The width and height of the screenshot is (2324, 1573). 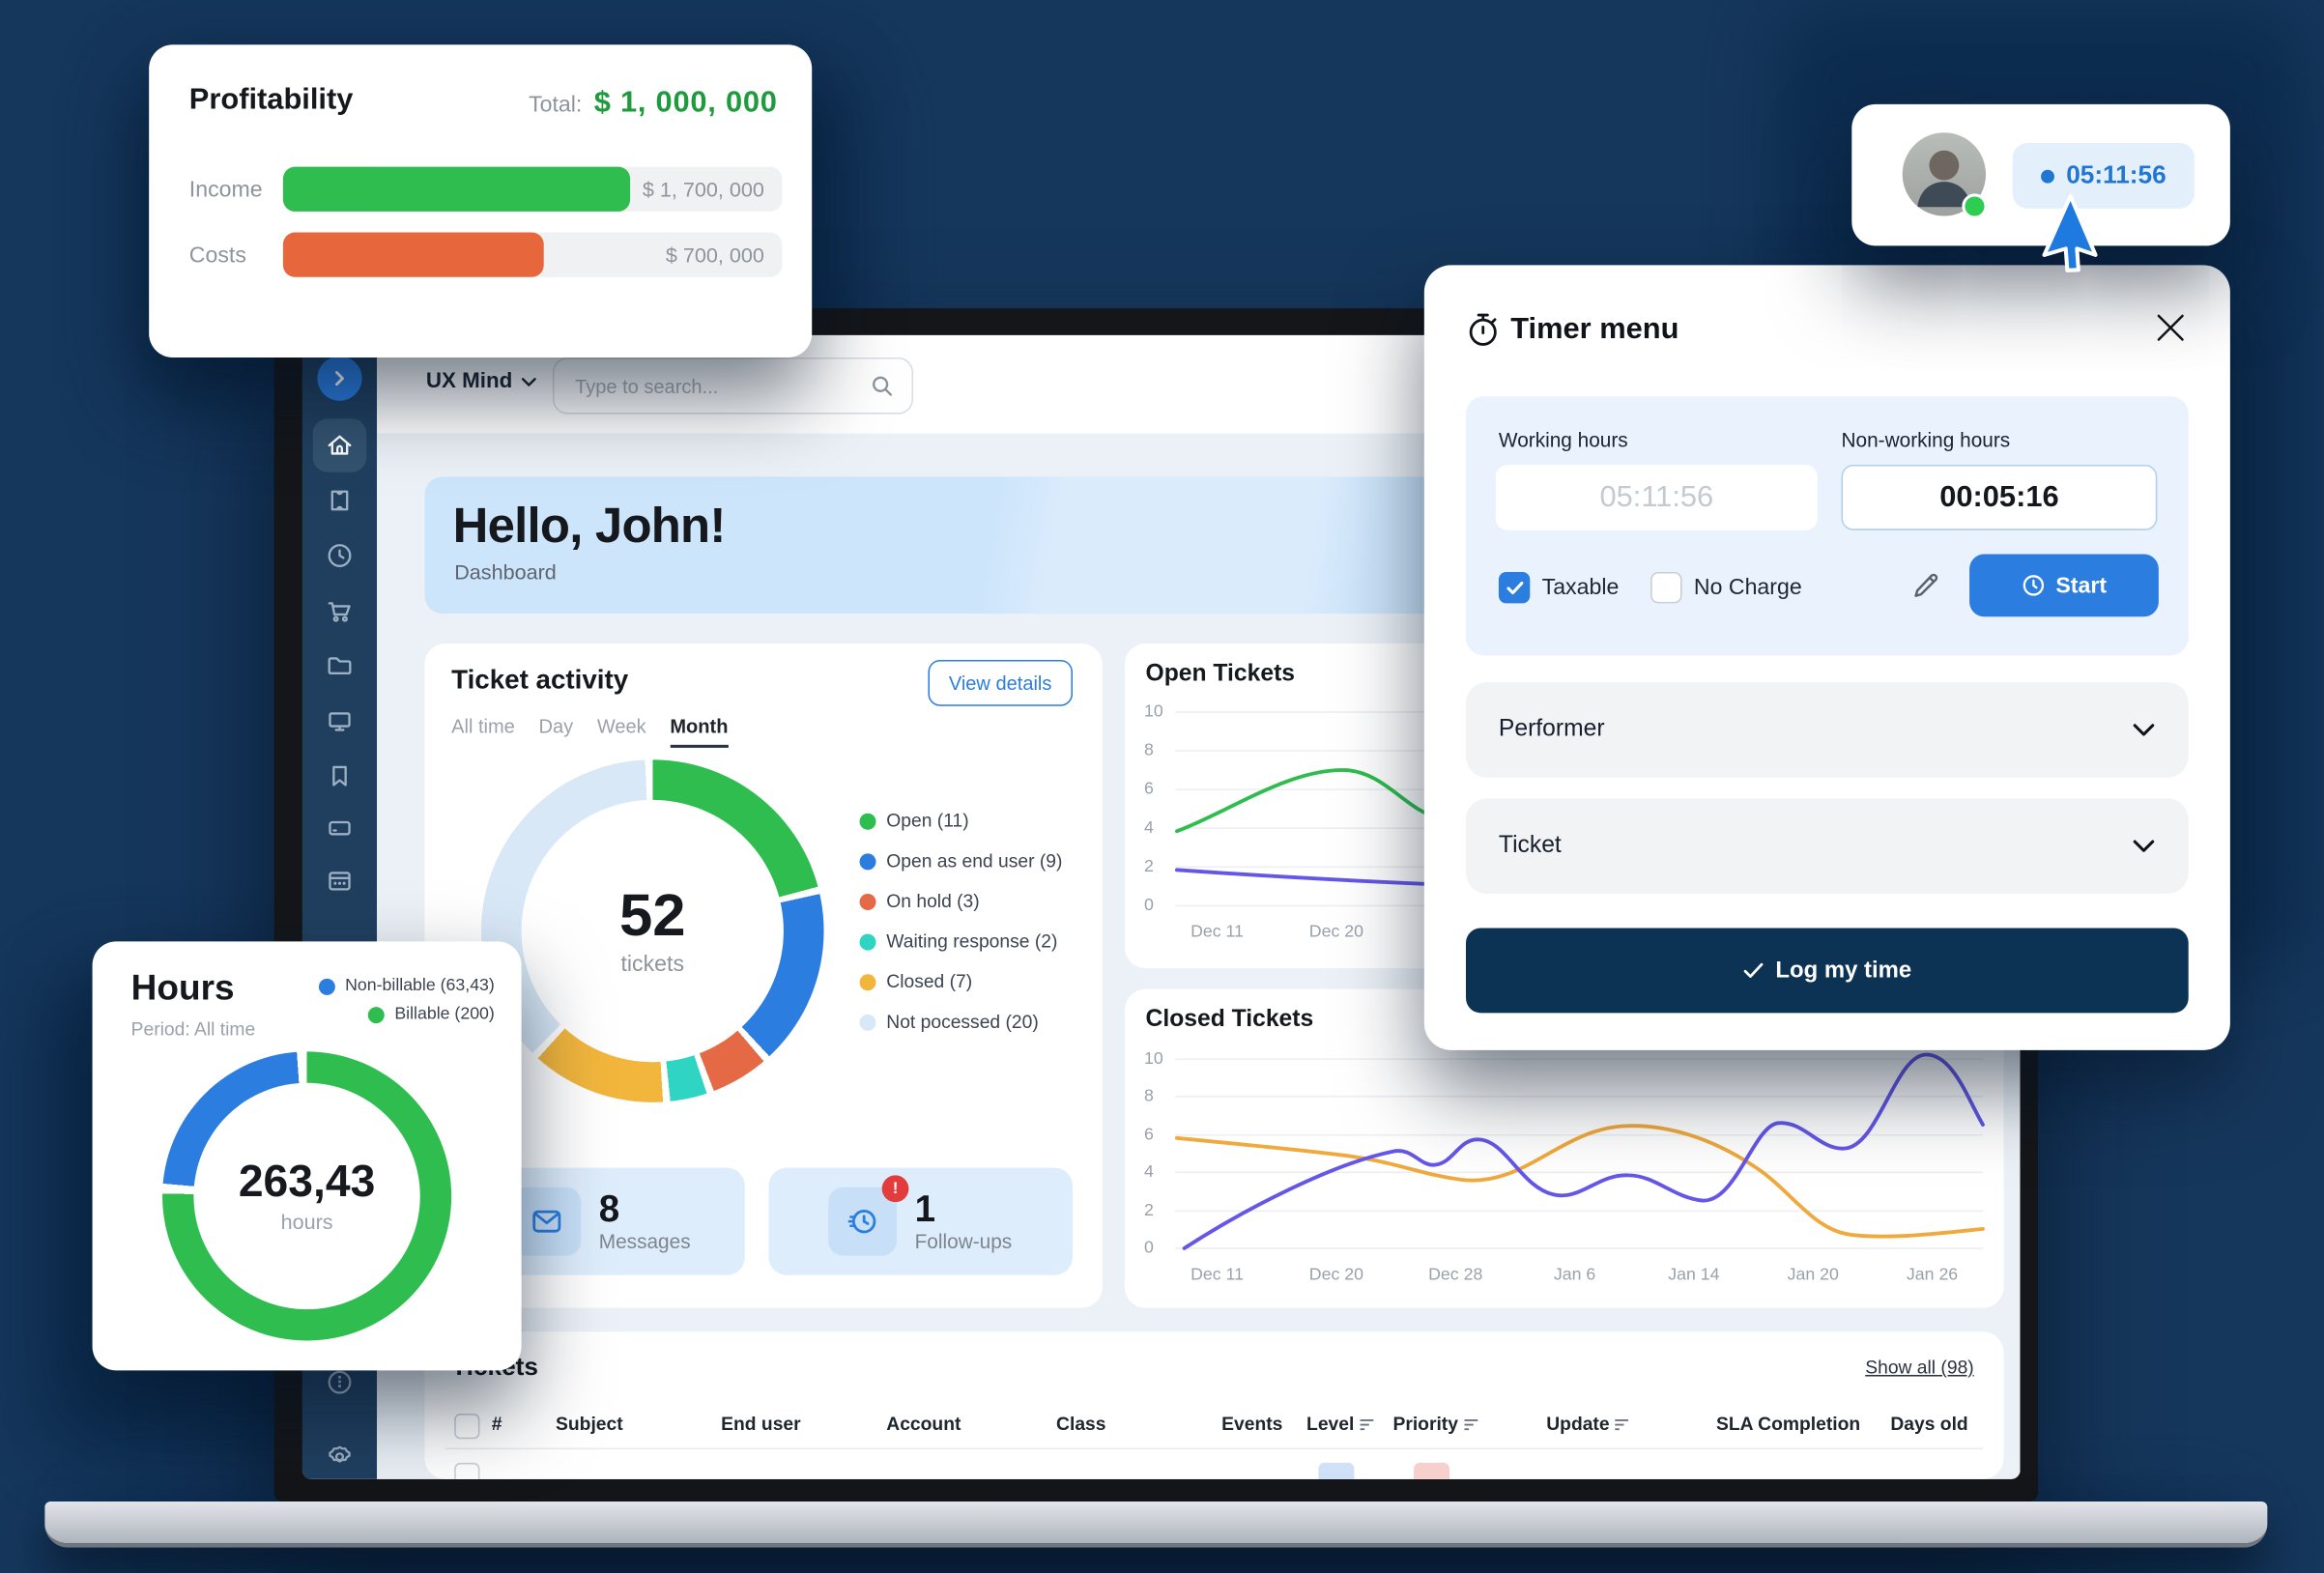 What do you see at coordinates (556, 105) in the screenshot?
I see `total-label: Total:` at bounding box center [556, 105].